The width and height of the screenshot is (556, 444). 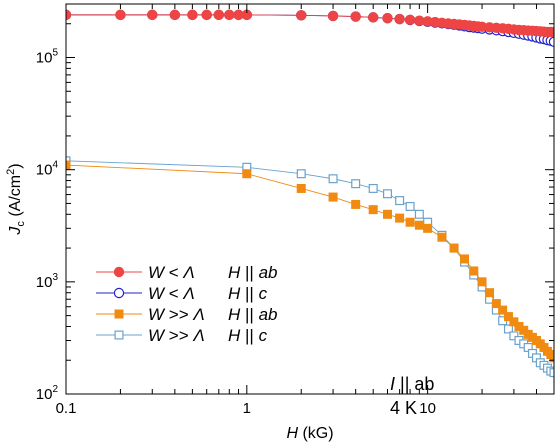 I want to click on x-axis-title-unit: (kG), so click(x=317, y=433).